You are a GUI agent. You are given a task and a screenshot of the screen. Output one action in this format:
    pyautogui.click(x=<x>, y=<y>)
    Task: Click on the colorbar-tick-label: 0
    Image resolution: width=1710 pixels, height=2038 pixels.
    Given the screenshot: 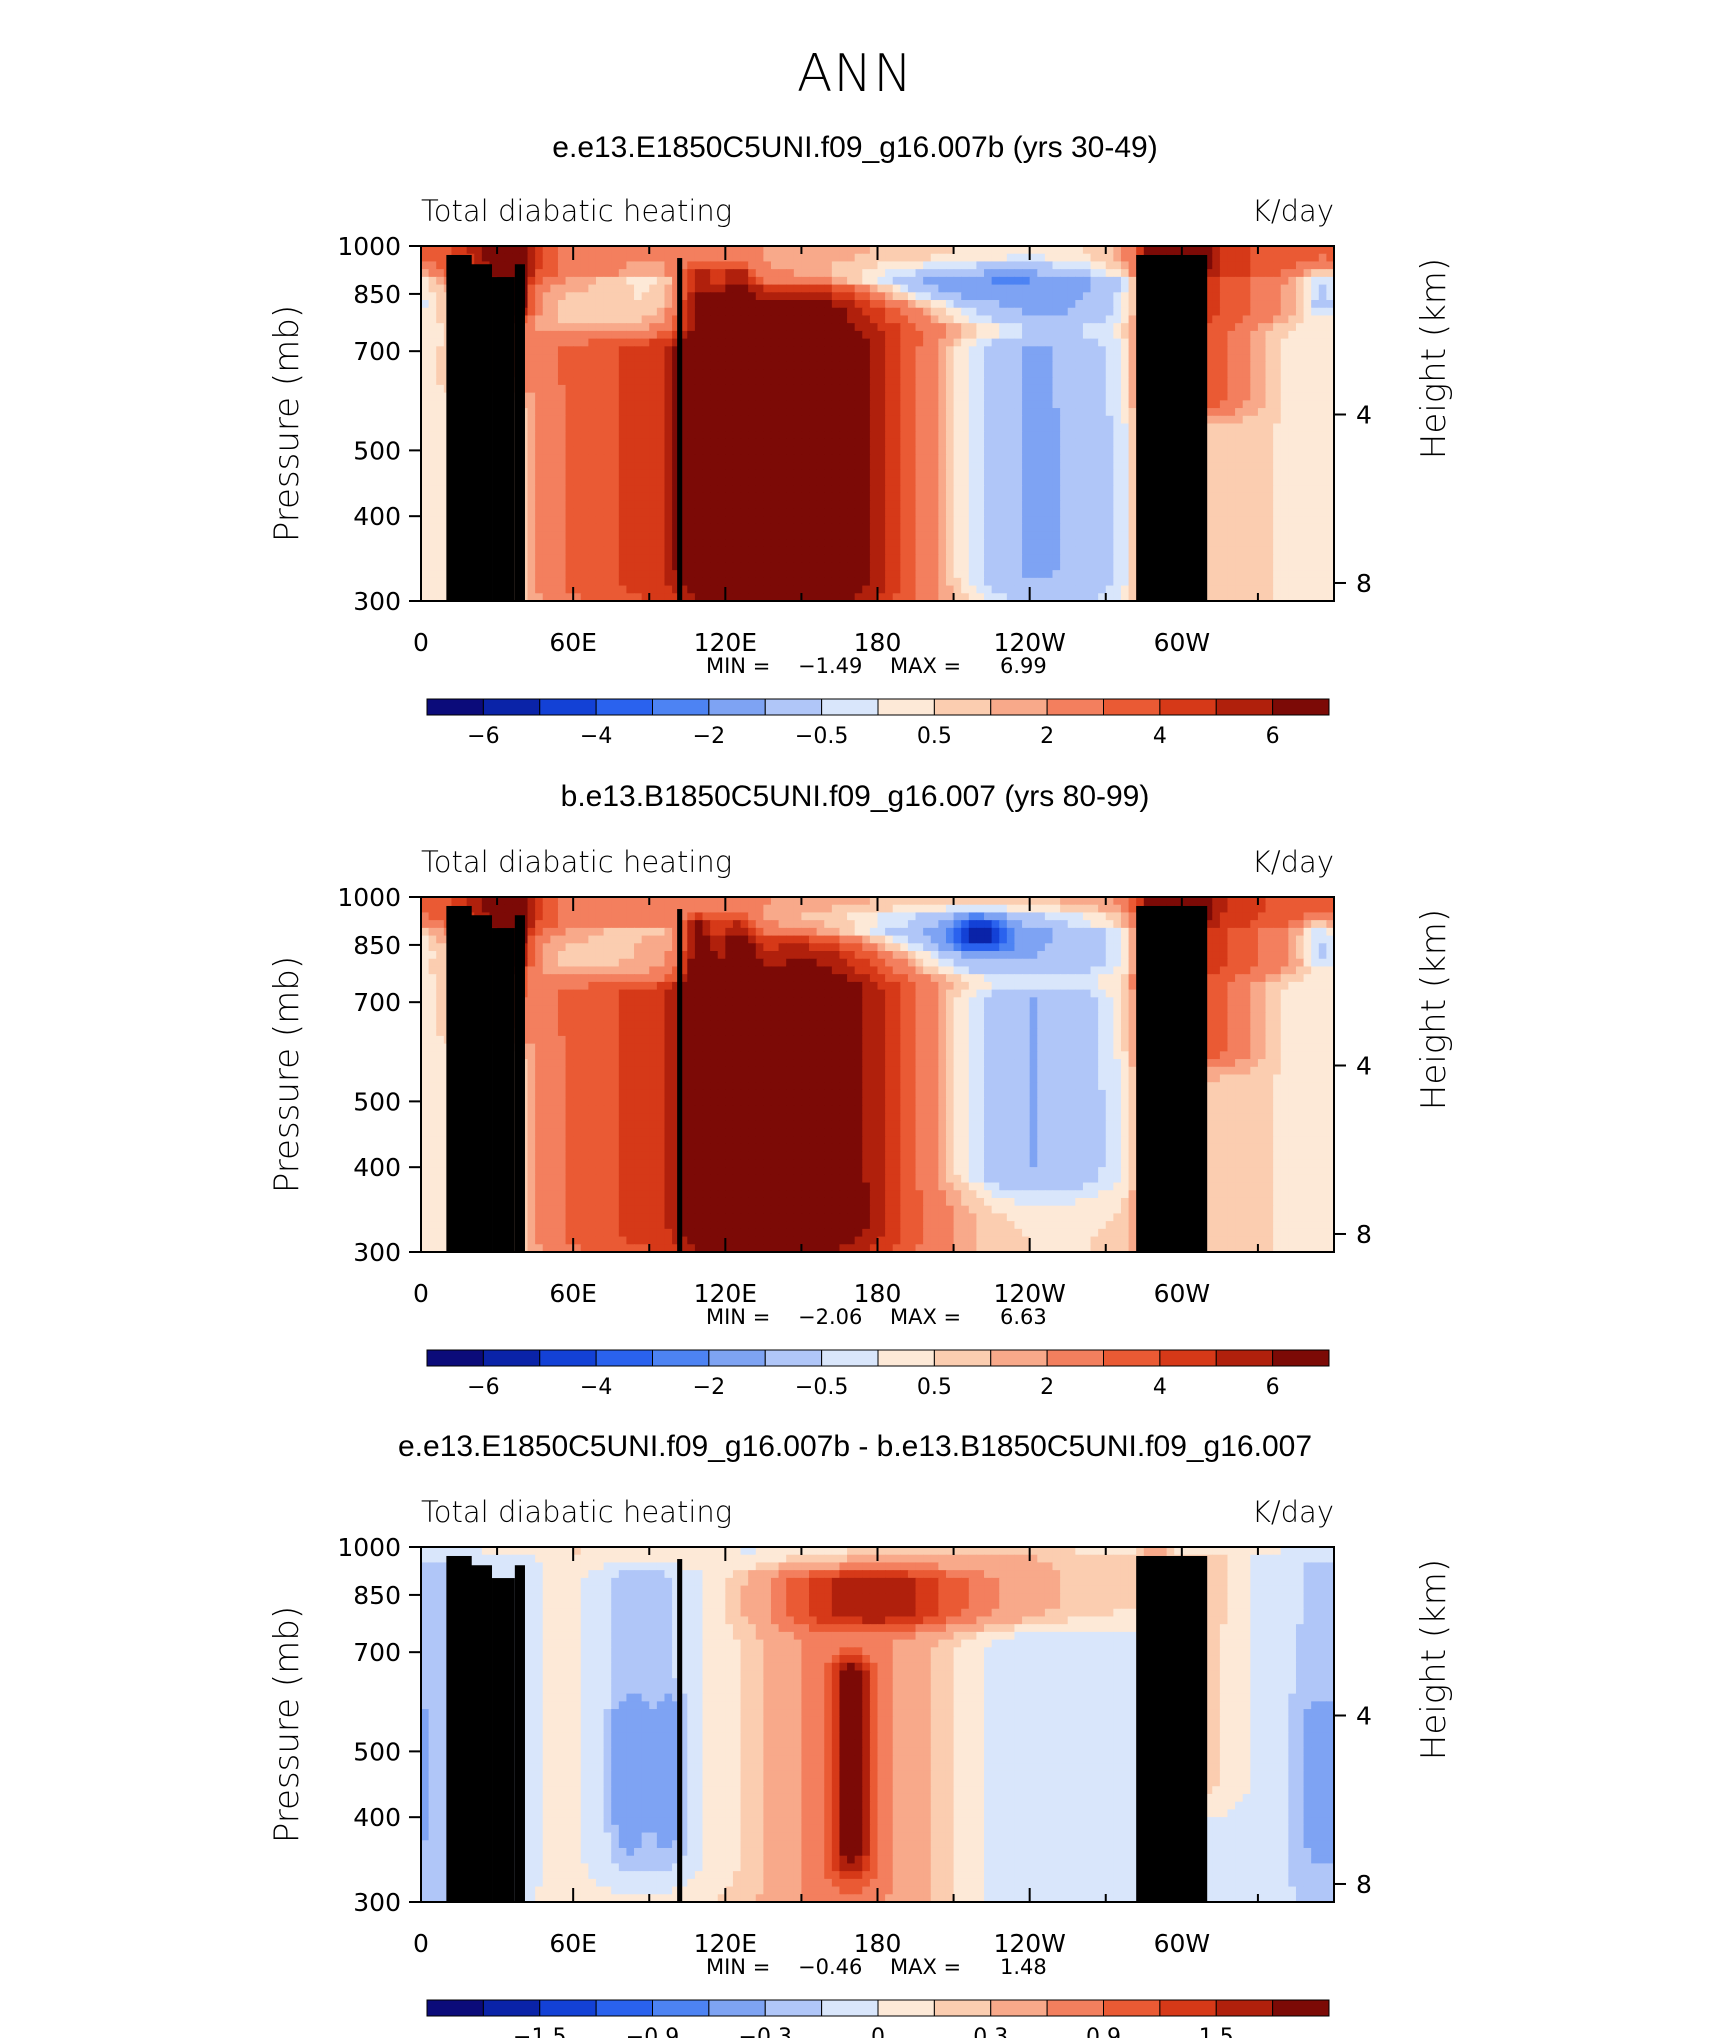 What is the action you would take?
    pyautogui.click(x=878, y=2031)
    